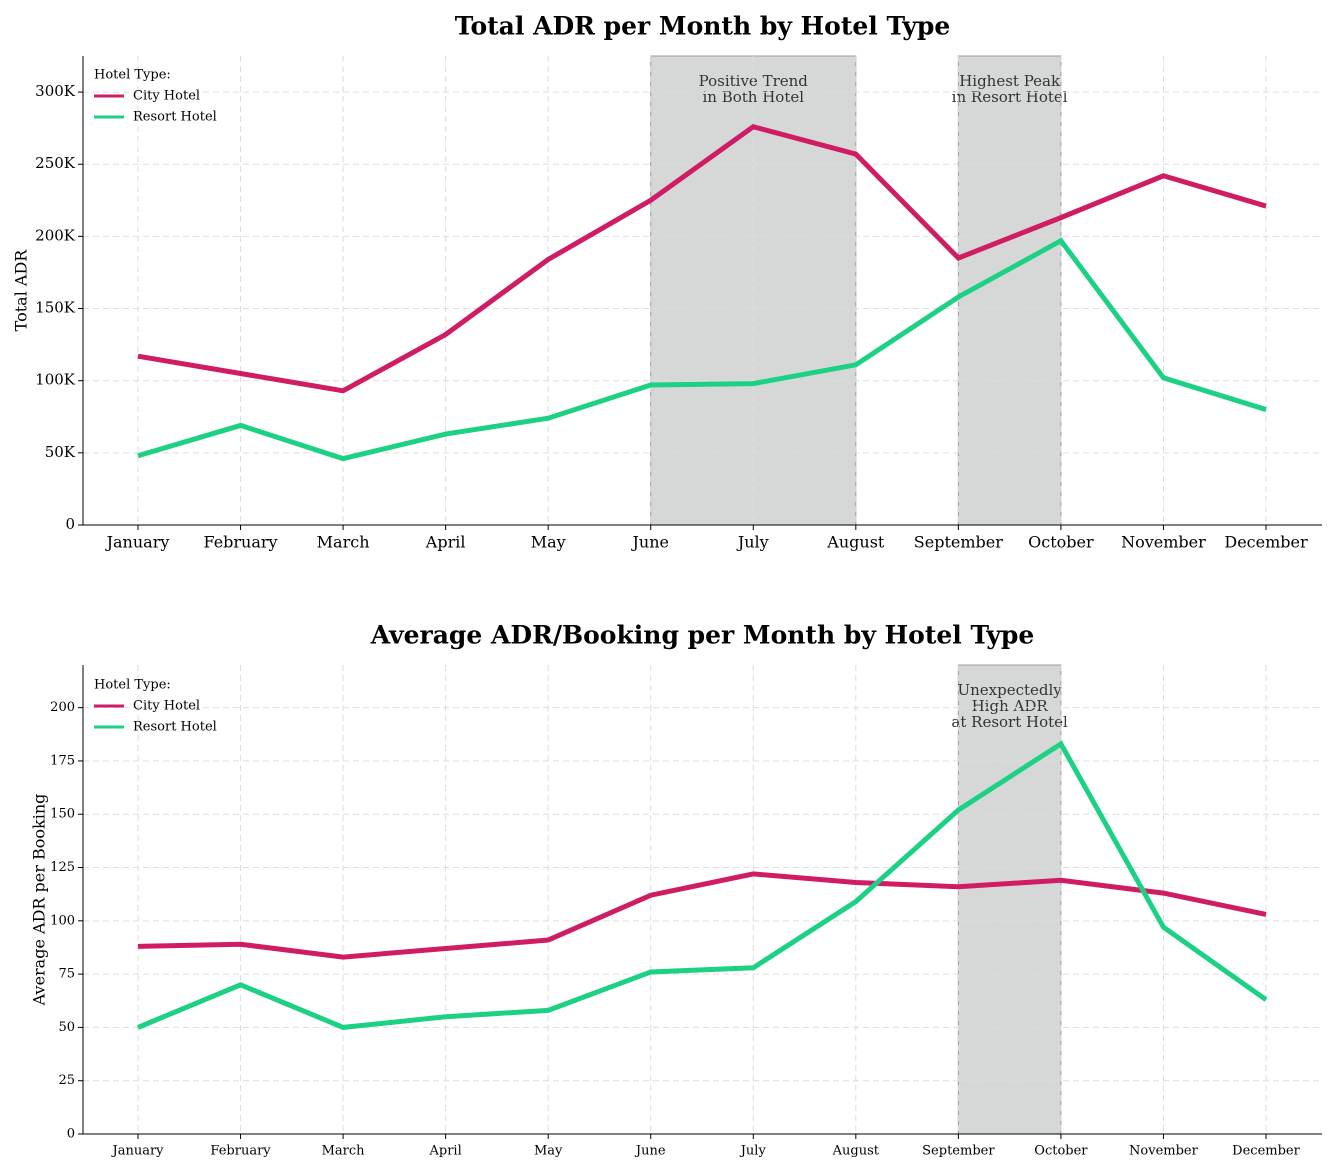  I want to click on annotation-text: High ADR, so click(1010, 706).